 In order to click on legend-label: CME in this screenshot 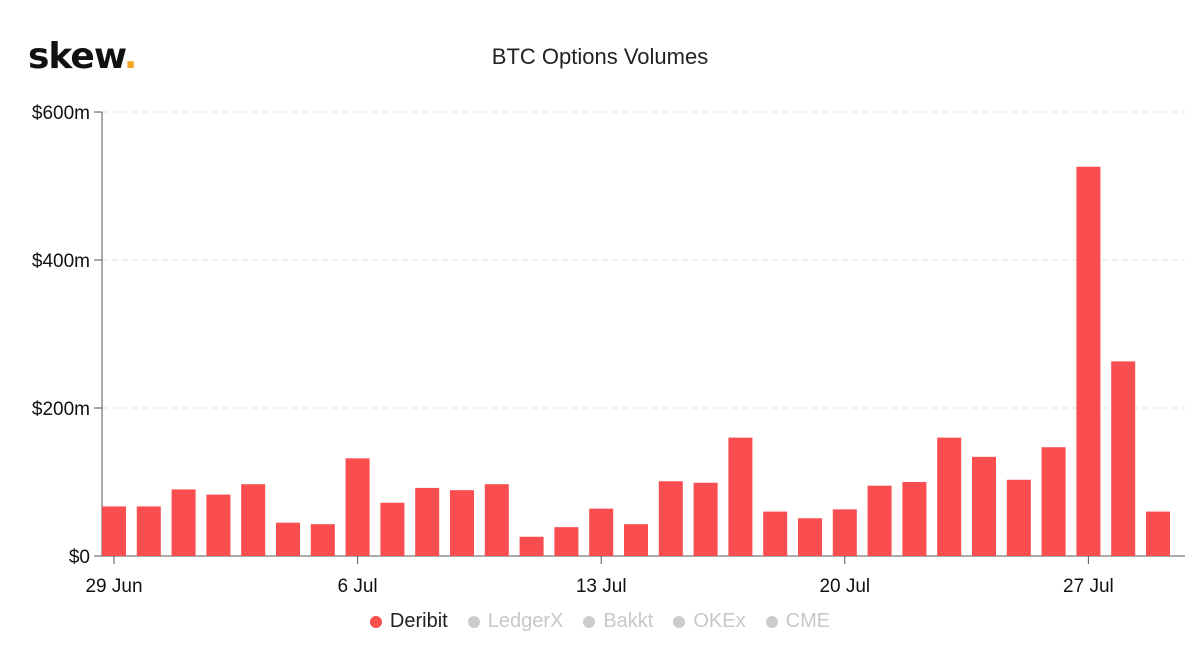, I will do `click(808, 621)`.